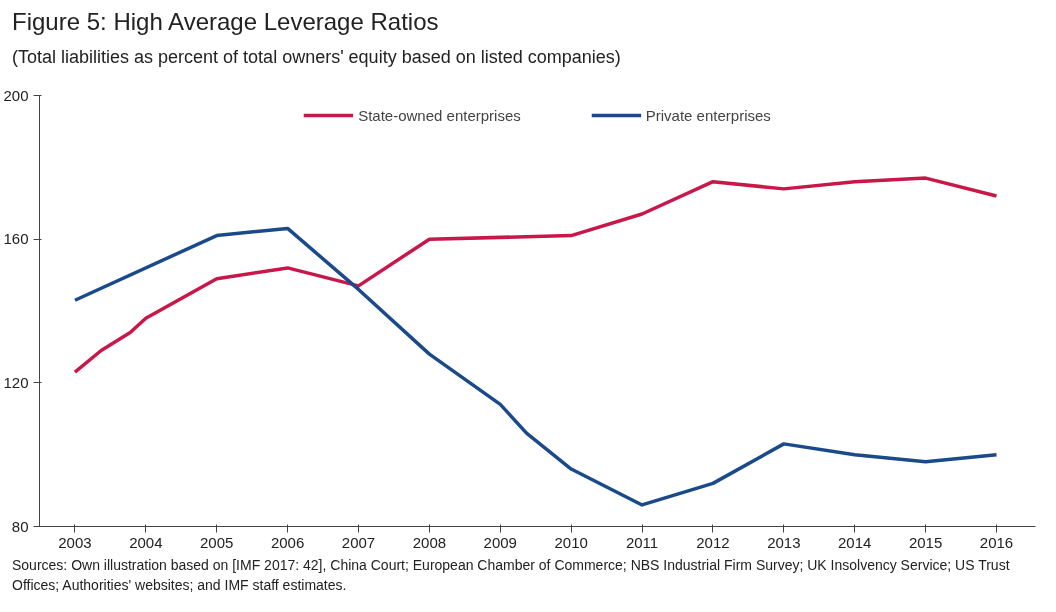  What do you see at coordinates (75, 542) in the screenshot?
I see `x-tick-label: 2003` at bounding box center [75, 542].